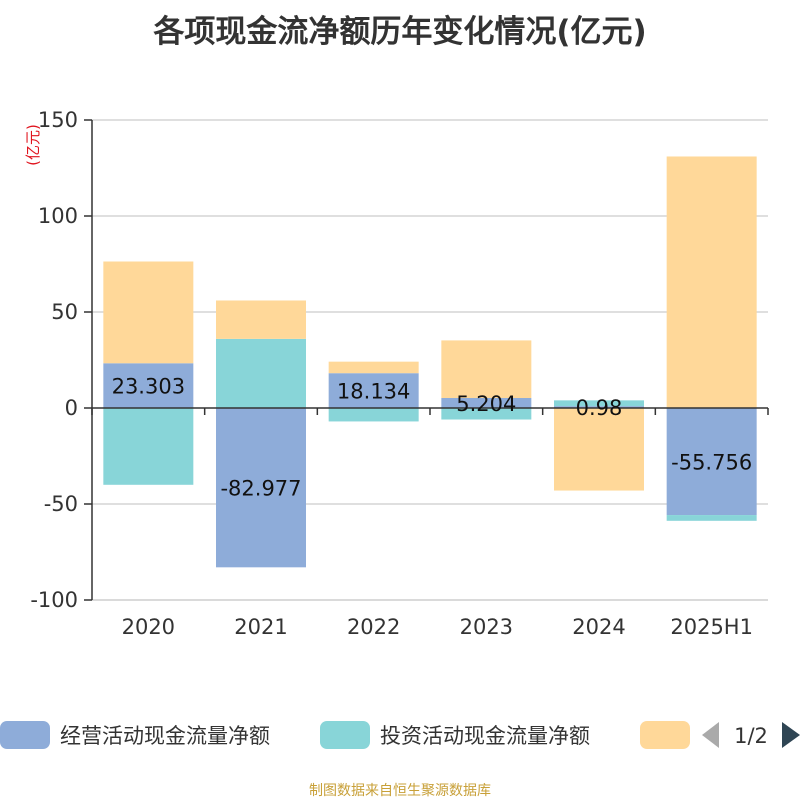 This screenshot has height=800, width=800. I want to click on data-label: 23.303, so click(148, 387).